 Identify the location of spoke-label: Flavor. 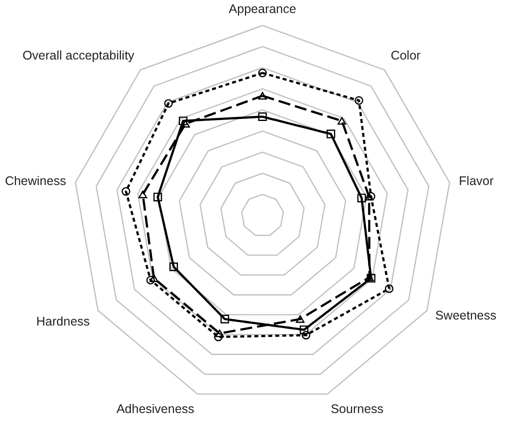
(476, 181).